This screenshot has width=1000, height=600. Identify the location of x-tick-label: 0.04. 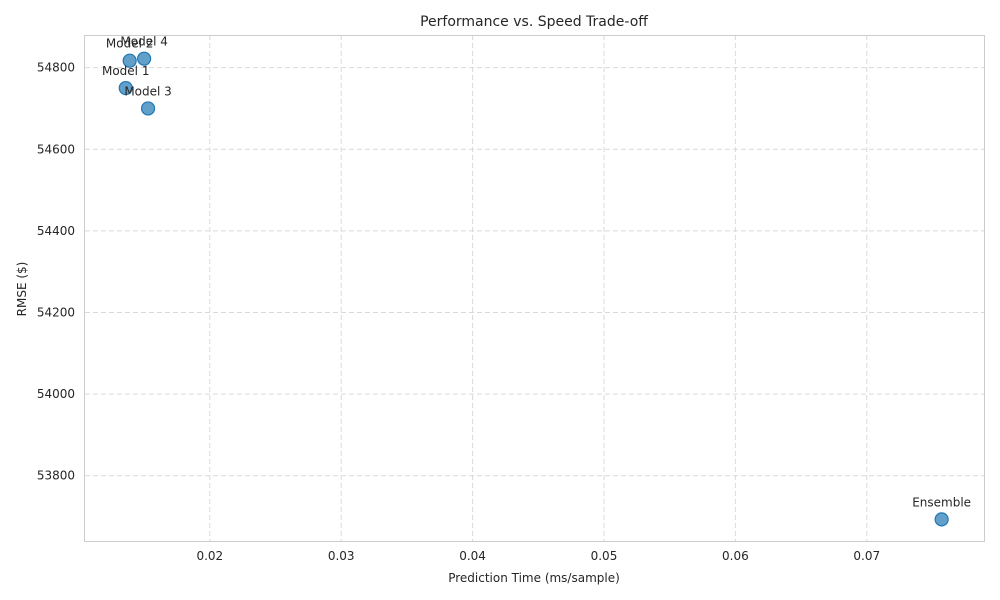
(472, 556).